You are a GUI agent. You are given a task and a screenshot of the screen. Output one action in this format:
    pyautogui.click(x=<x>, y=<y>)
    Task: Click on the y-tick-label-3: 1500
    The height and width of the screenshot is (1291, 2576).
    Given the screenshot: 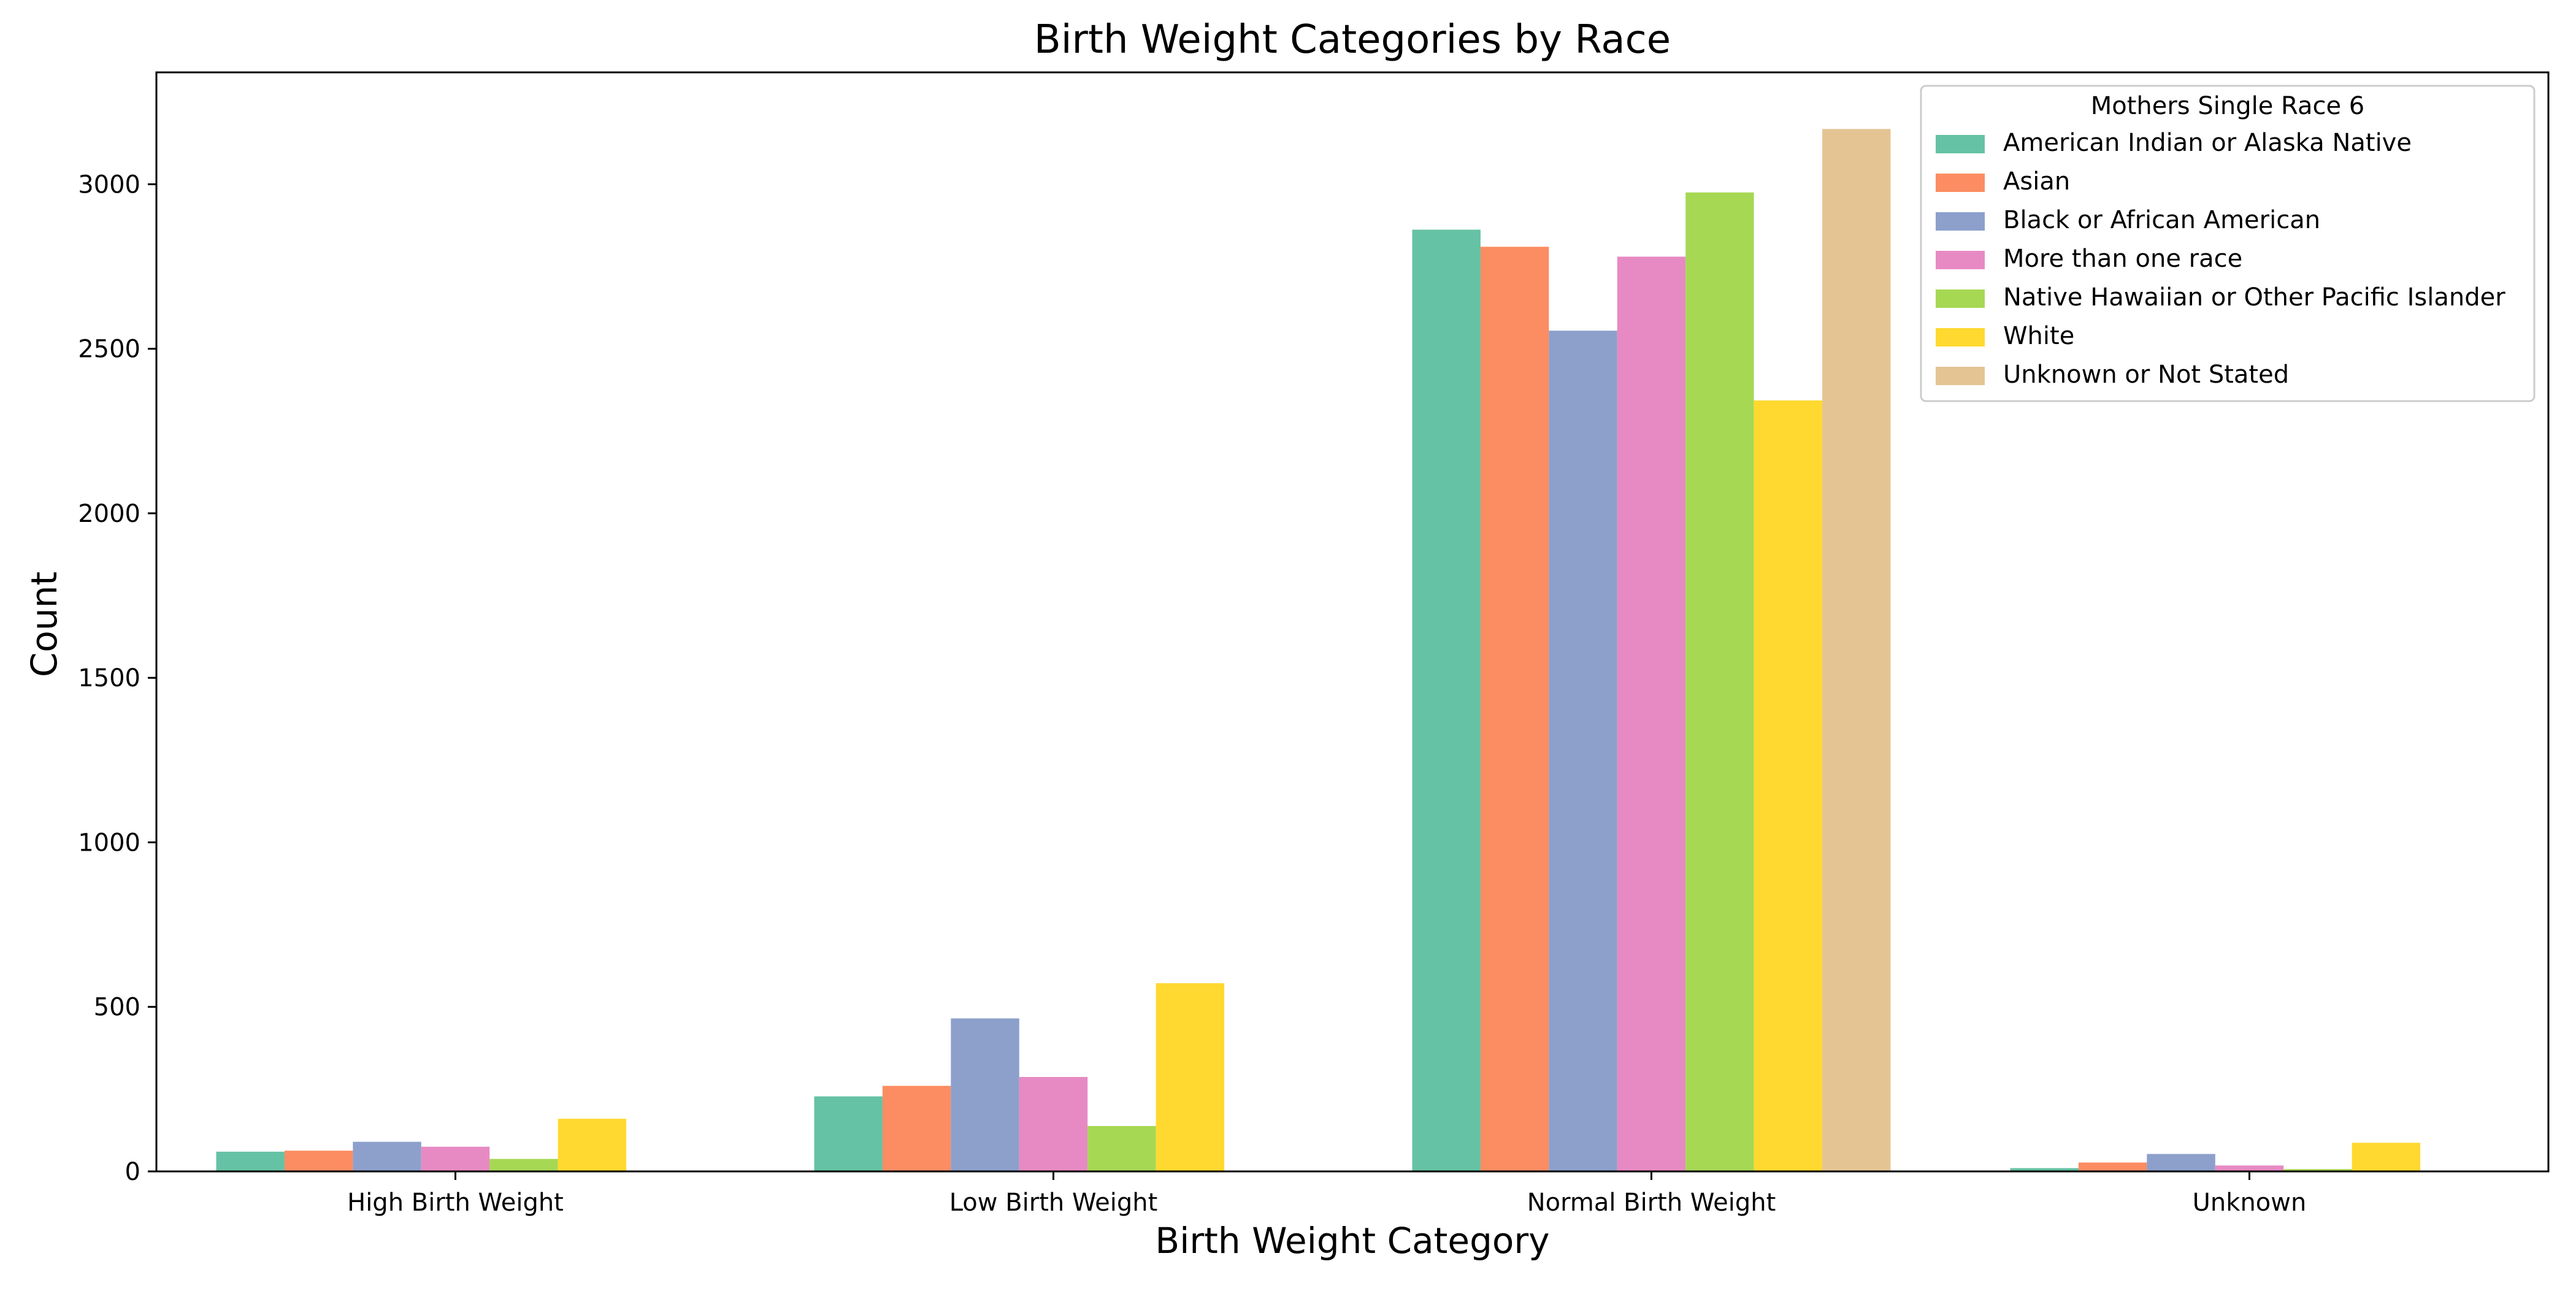 What is the action you would take?
    pyautogui.click(x=109, y=678)
    